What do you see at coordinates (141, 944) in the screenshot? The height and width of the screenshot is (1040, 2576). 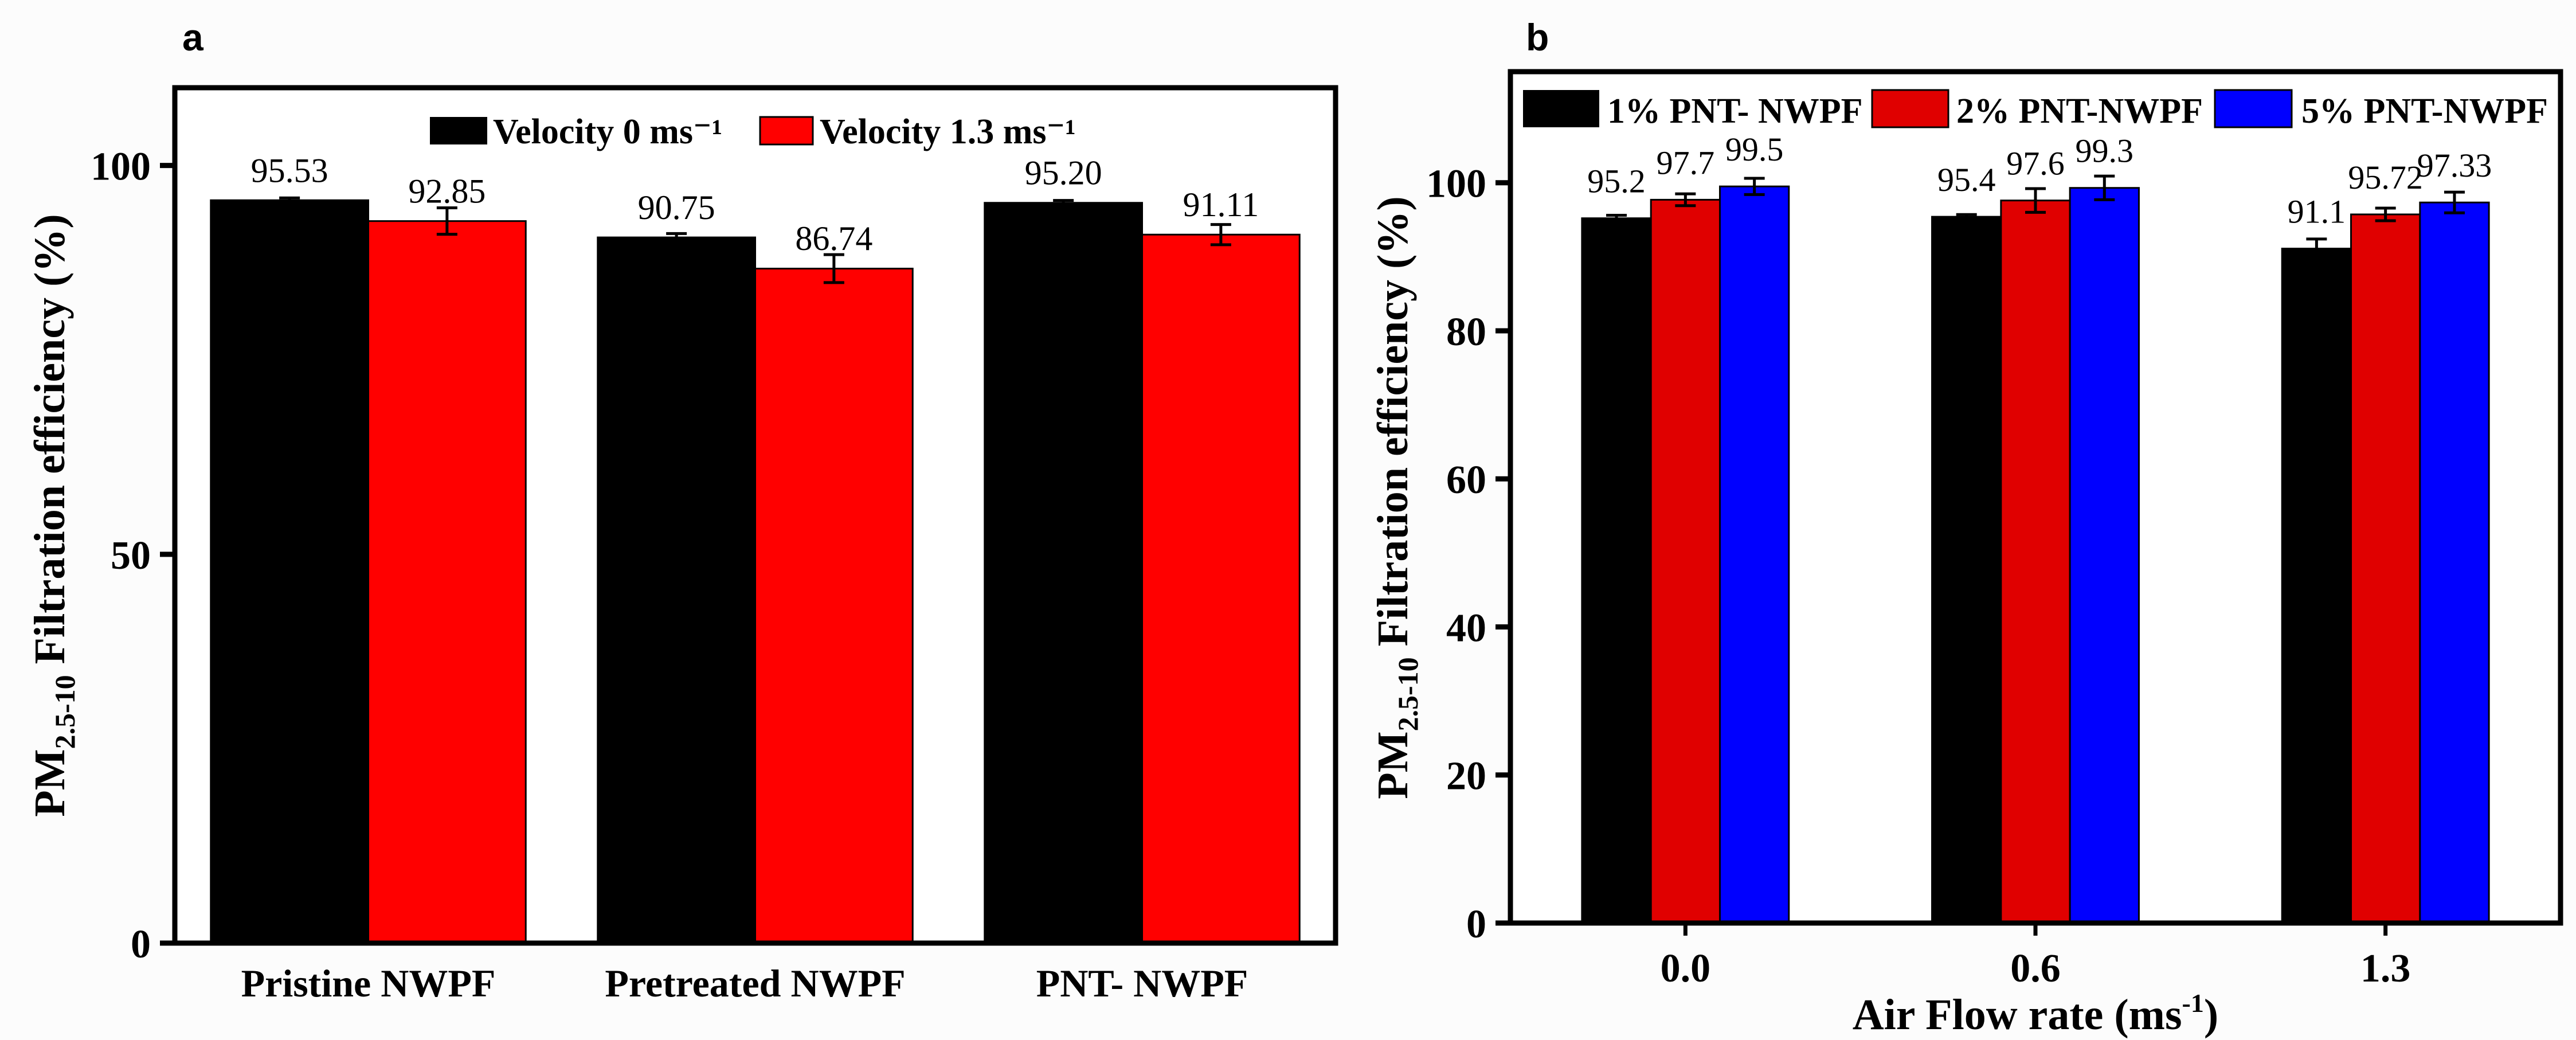 I see `y-tick-label-a-0: 0` at bounding box center [141, 944].